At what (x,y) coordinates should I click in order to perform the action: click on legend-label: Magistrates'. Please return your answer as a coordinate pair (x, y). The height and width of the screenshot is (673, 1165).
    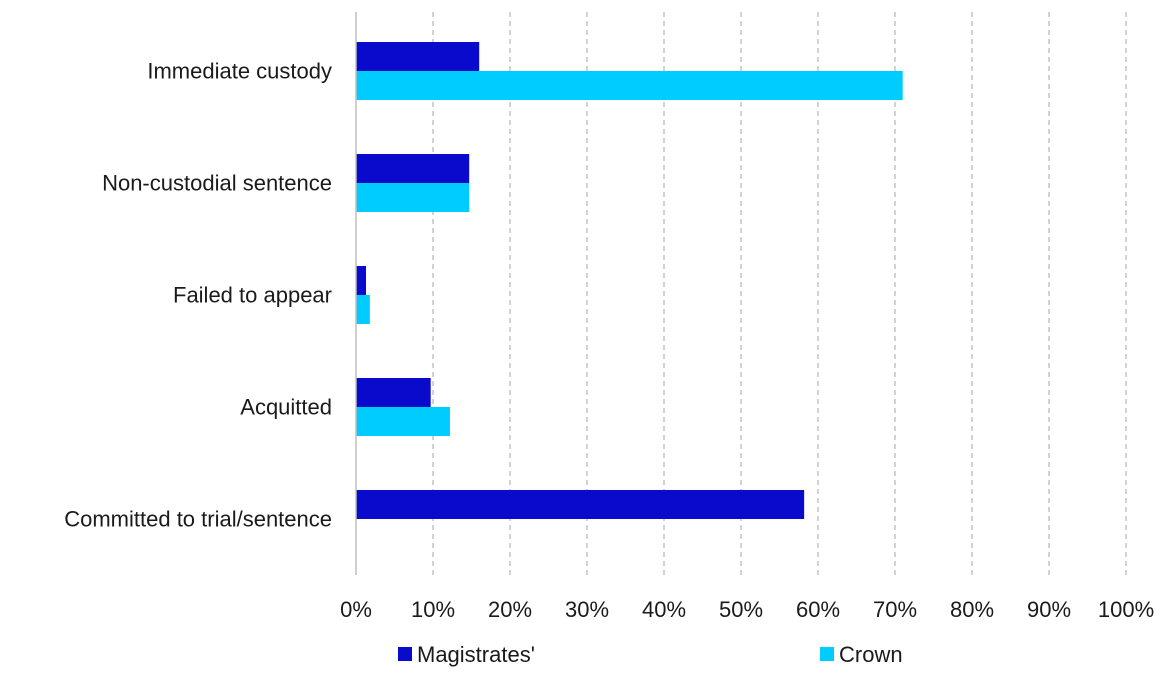
    Looking at the image, I should click on (476, 654).